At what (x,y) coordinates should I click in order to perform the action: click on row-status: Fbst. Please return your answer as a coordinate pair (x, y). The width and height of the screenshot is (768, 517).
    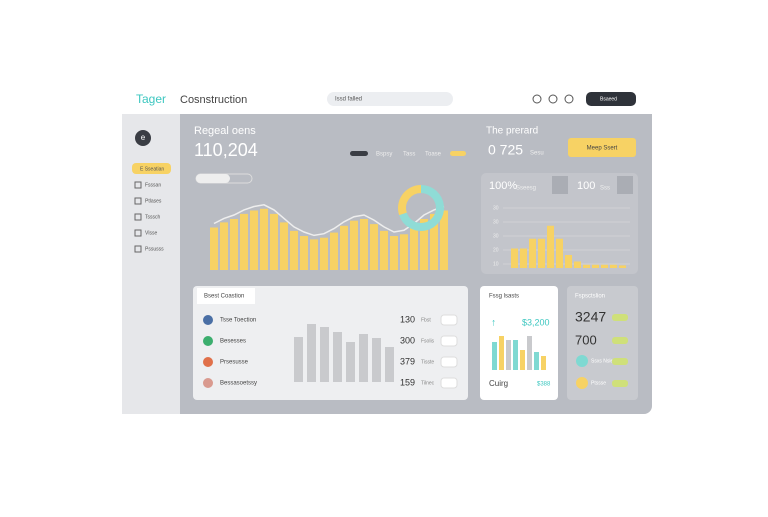
    Looking at the image, I should click on (426, 320).